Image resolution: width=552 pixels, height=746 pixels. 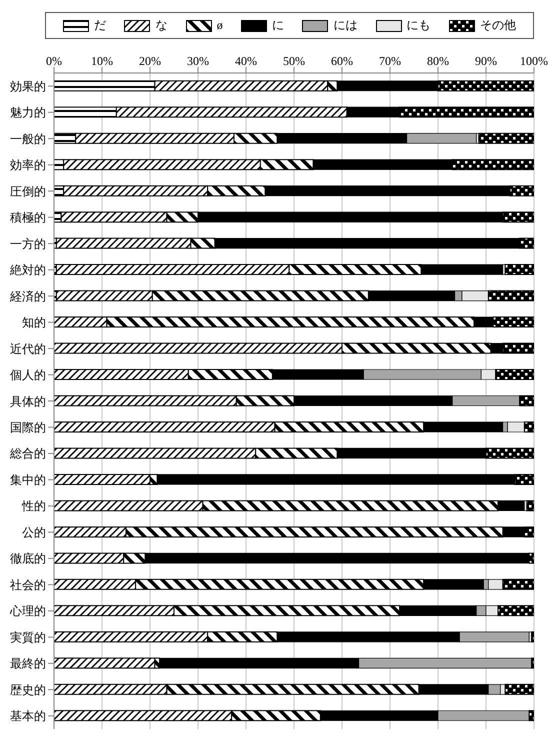 What do you see at coordinates (28, 559) in the screenshot?
I see `y-tick-label: 徹底的` at bounding box center [28, 559].